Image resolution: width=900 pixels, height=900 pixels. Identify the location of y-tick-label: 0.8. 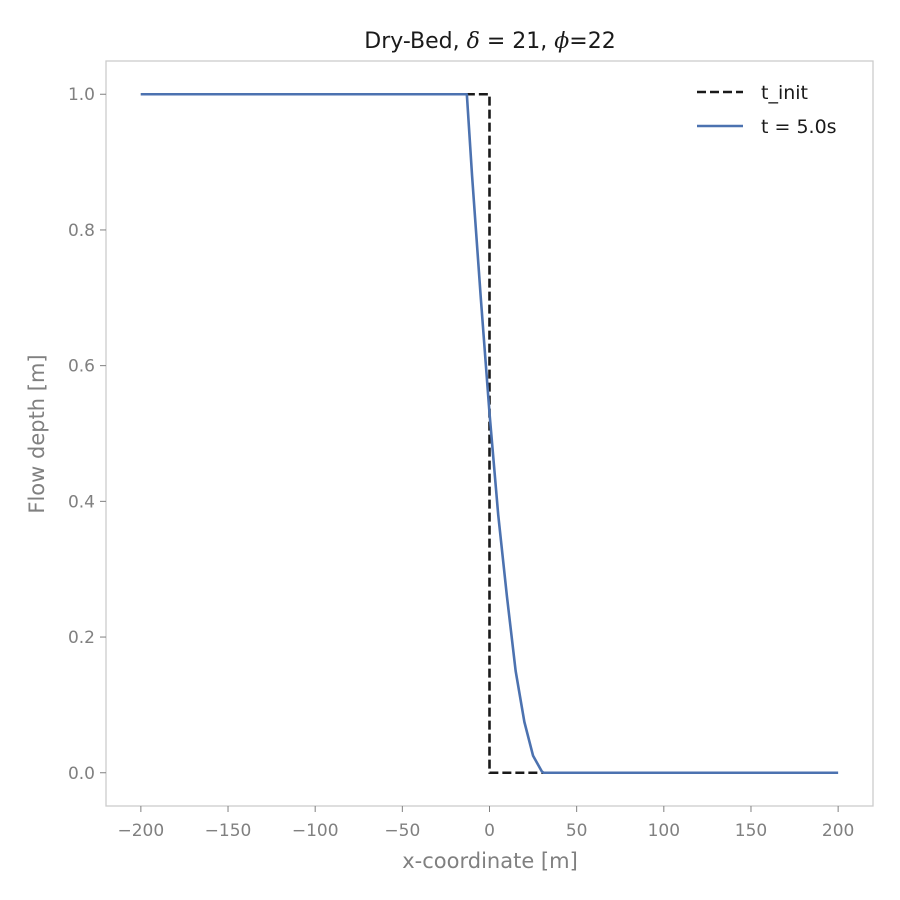
(81, 231).